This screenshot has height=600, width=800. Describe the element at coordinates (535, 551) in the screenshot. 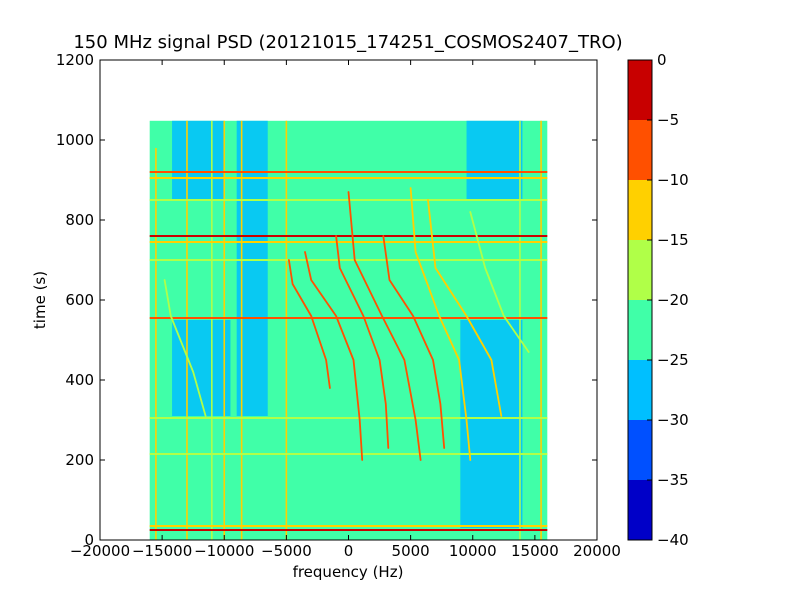

I see `x-tick-label: 15000` at that location.